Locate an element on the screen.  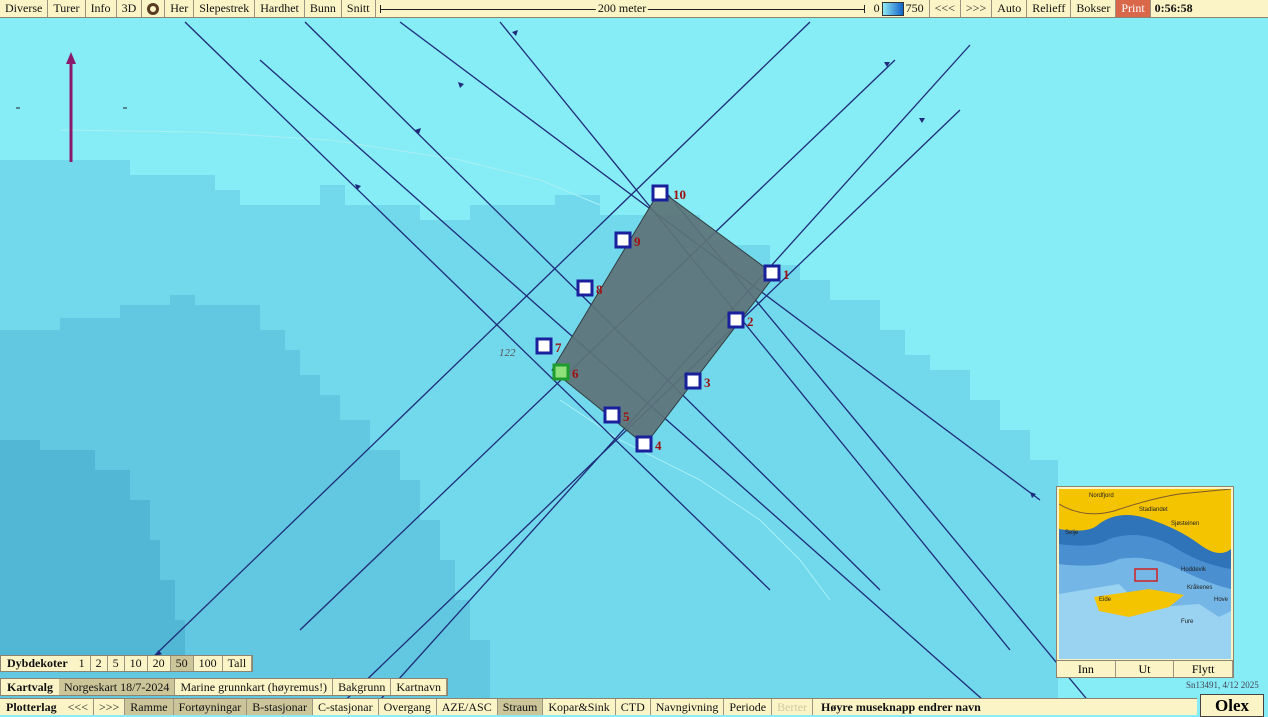
waypoint-label: 1 is located at coordinates (786, 274).